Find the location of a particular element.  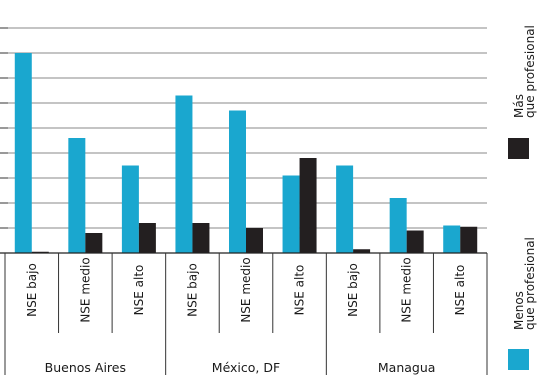

legend-label-menos: Menos que profesional is located at coordinates (524, 283).